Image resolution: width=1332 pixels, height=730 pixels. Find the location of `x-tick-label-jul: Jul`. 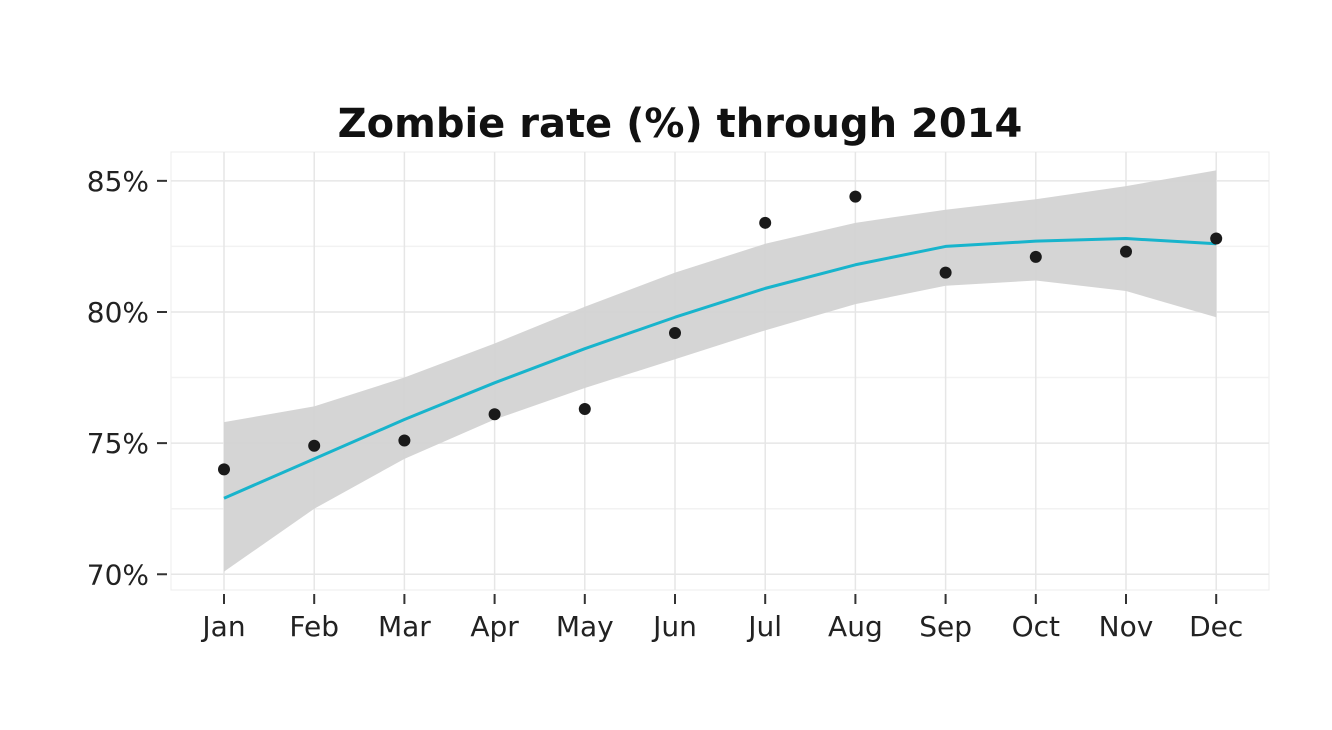

x-tick-label-jul: Jul is located at coordinates (764, 626).